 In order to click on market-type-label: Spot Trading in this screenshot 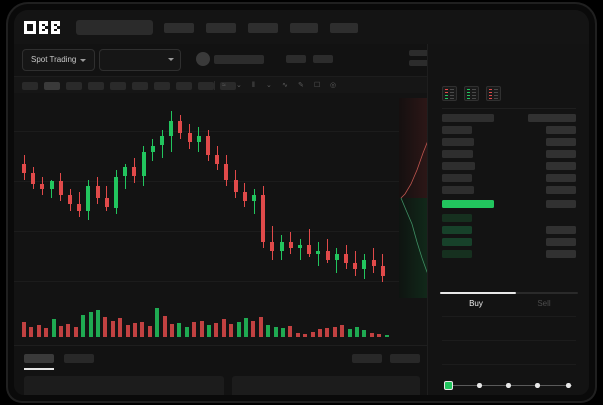, I will do `click(54, 59)`.